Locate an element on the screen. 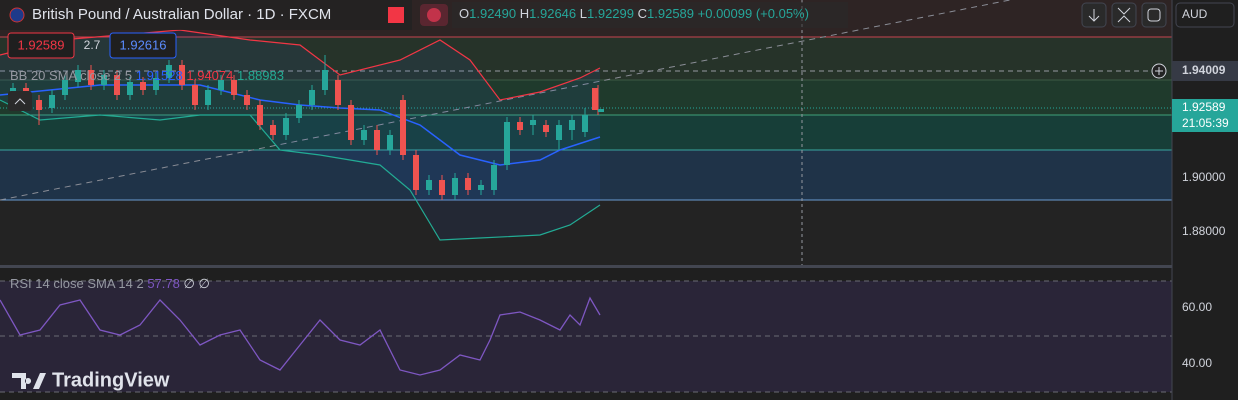 This screenshot has height=400, width=1238. arrow-icon is located at coordinates (1094, 15).